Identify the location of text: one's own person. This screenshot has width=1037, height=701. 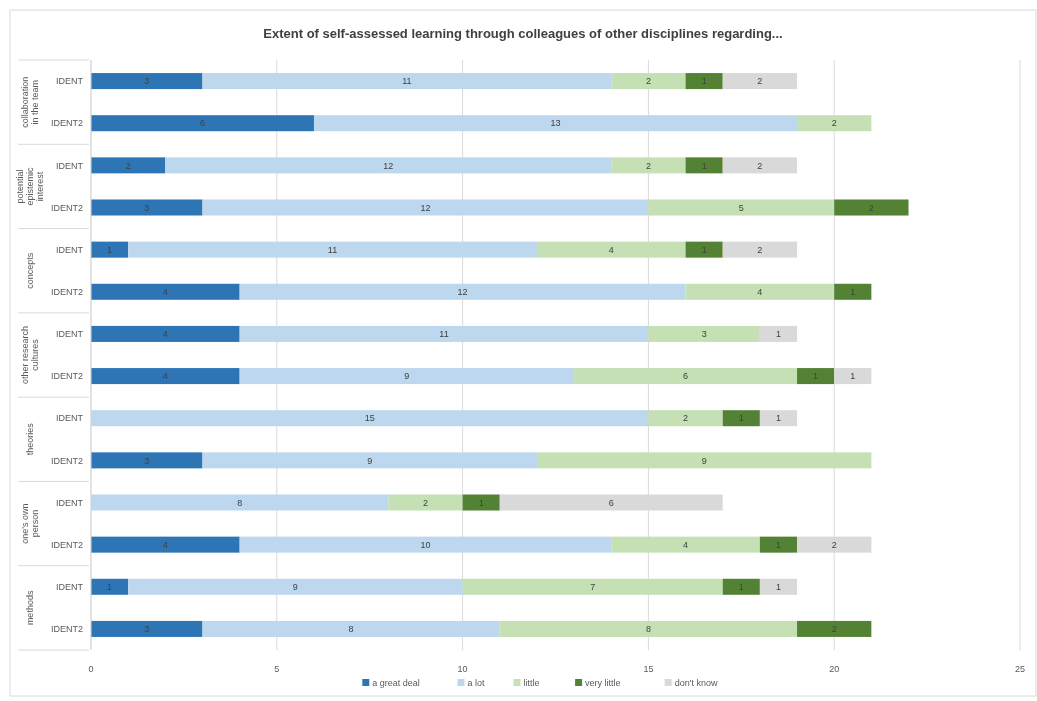
(30, 523).